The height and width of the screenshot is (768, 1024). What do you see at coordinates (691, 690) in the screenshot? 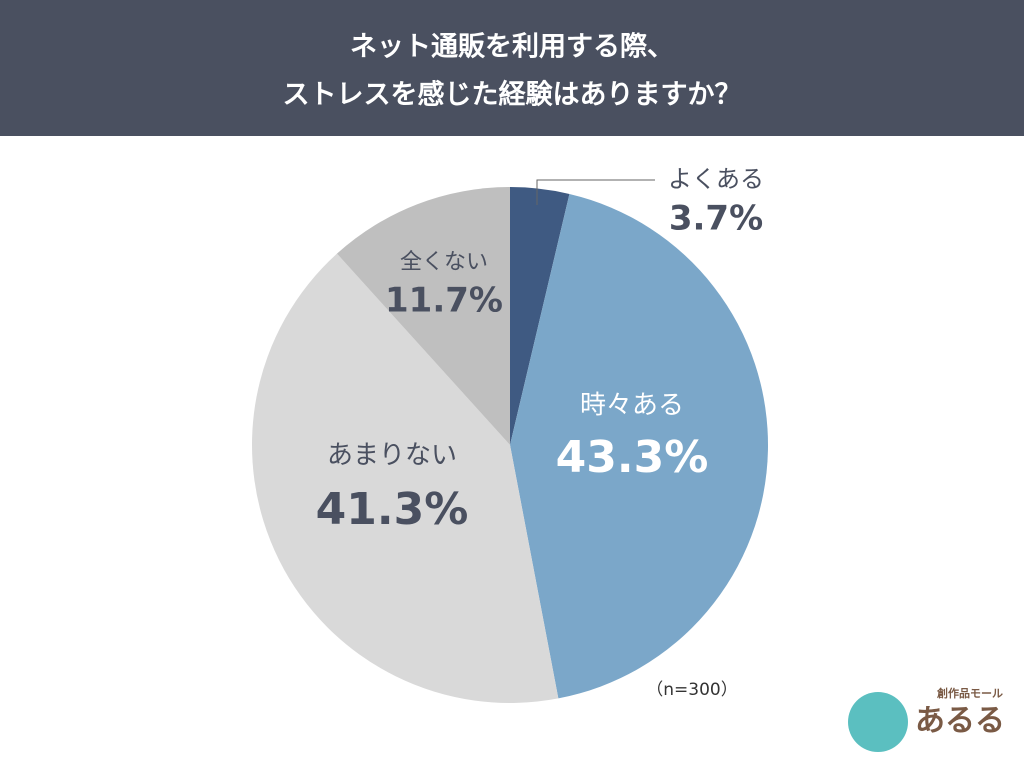
I see `annotation: （n=300）` at bounding box center [691, 690].